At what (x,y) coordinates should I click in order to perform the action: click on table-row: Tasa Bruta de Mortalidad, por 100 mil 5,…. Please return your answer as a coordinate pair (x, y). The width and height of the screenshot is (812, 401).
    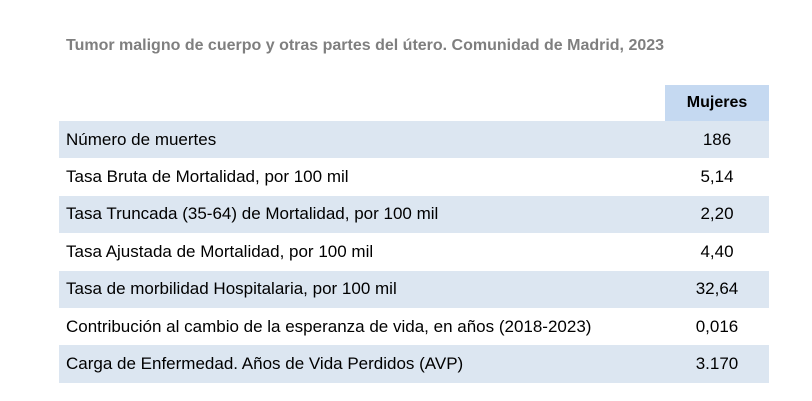
    Looking at the image, I should click on (414, 176).